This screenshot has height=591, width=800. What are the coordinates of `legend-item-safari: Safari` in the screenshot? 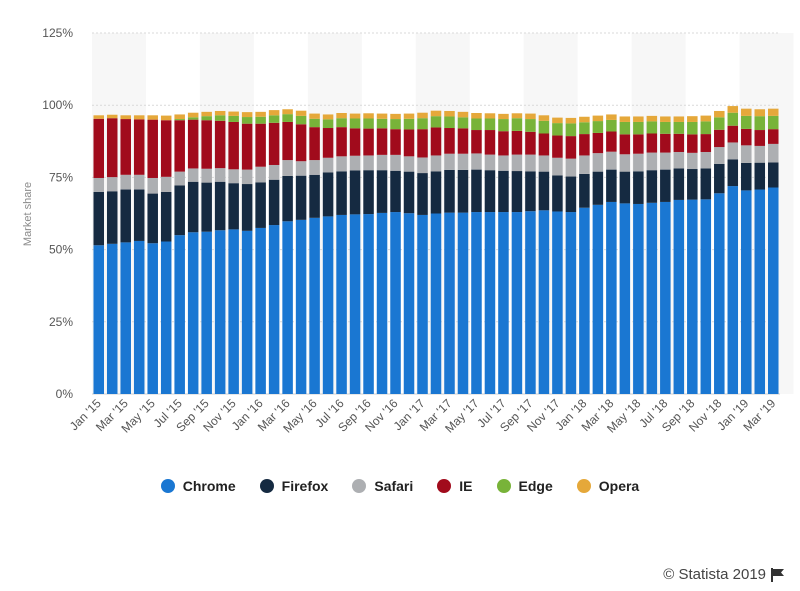 It's located at (382, 486).